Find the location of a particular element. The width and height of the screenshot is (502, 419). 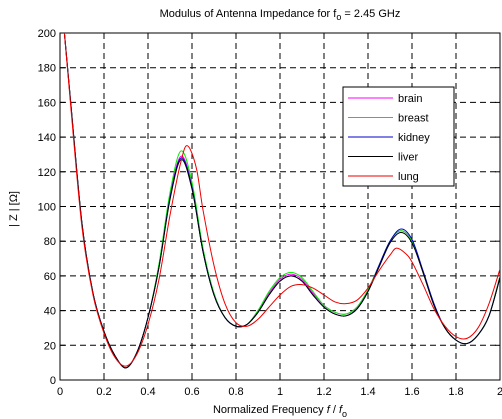

legend-label-kidney: kidney is located at coordinates (414, 138).